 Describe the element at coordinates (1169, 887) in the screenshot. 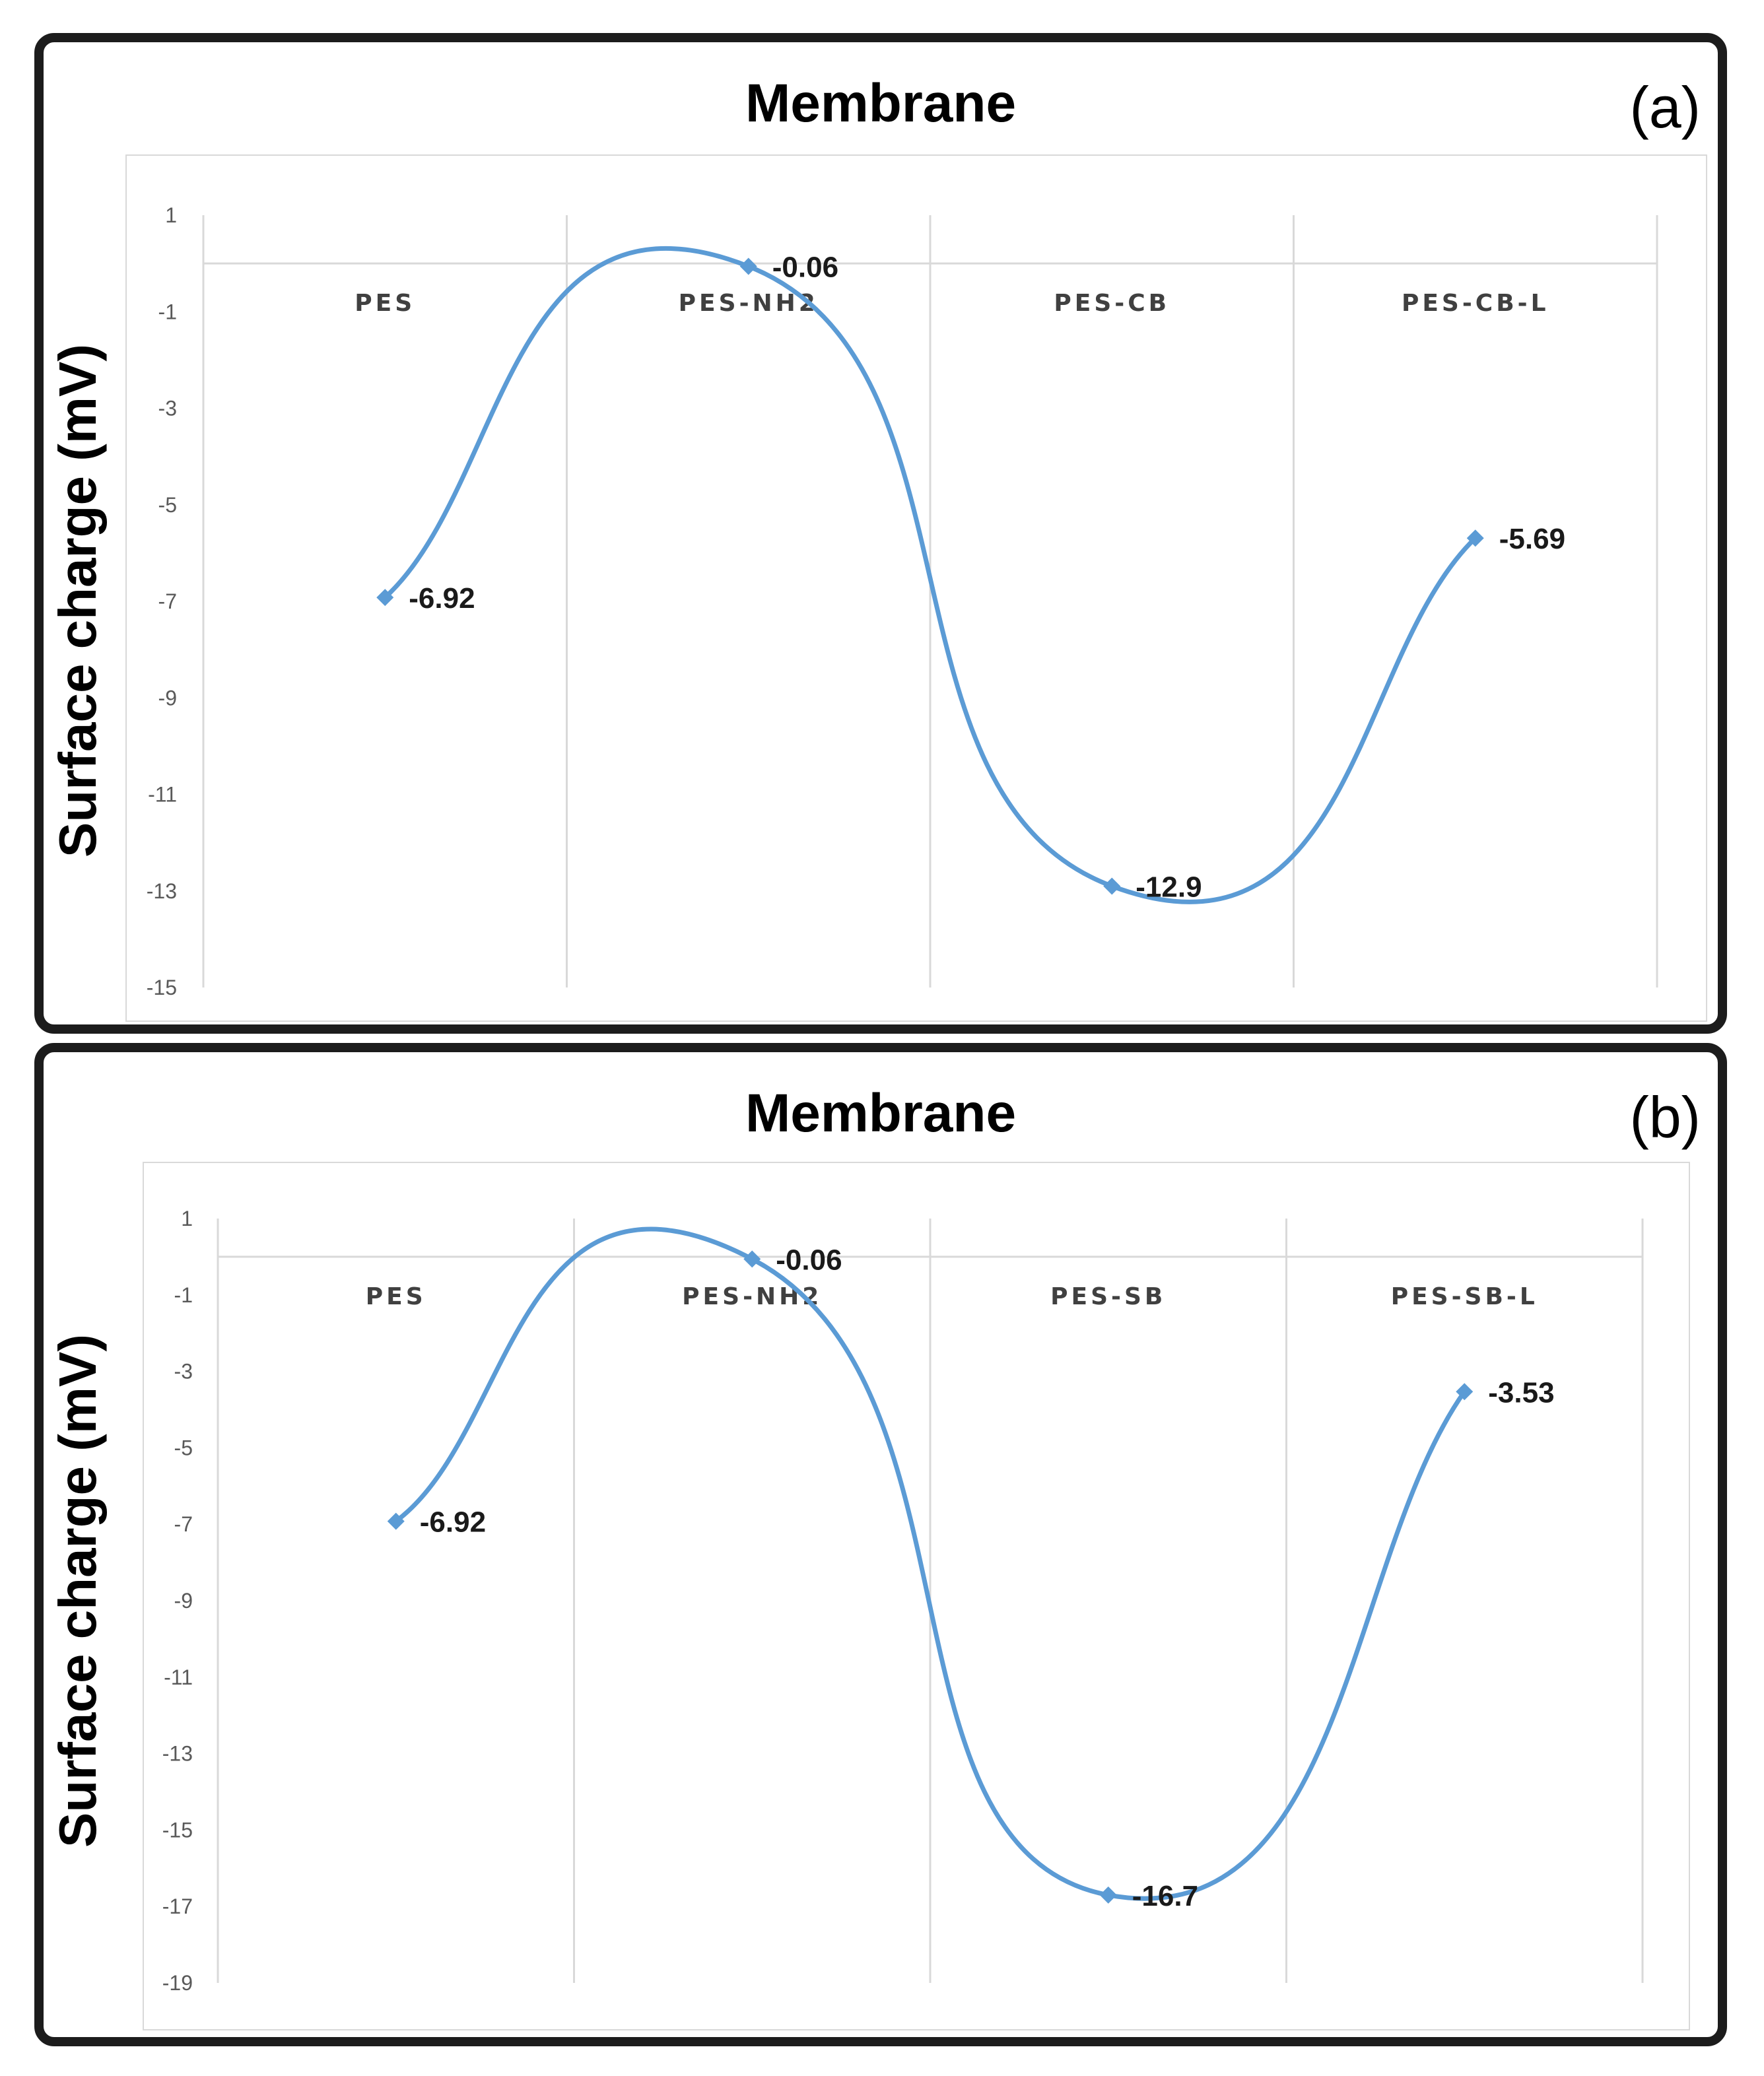

I see `data-label: -12.9` at that location.